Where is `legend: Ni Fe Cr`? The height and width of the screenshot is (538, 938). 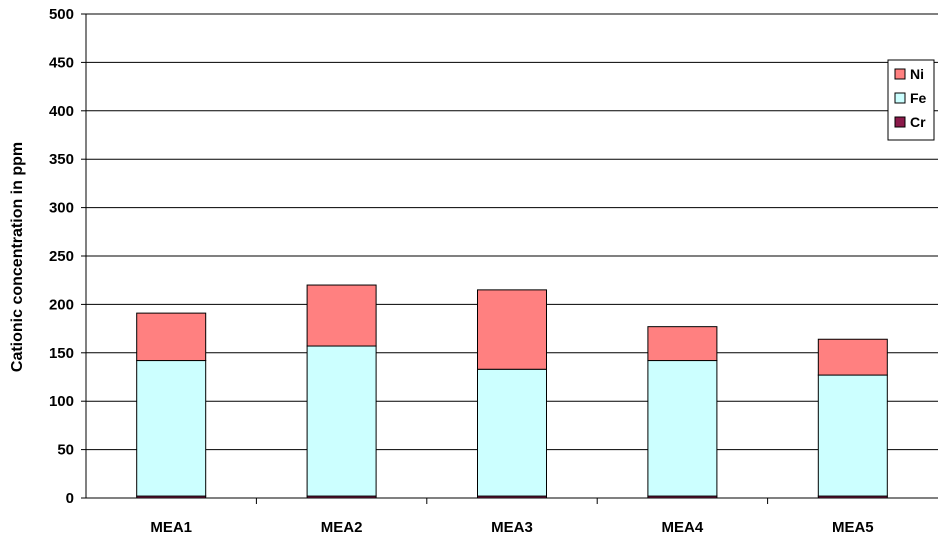
legend: Ni Fe Cr is located at coordinates (911, 100).